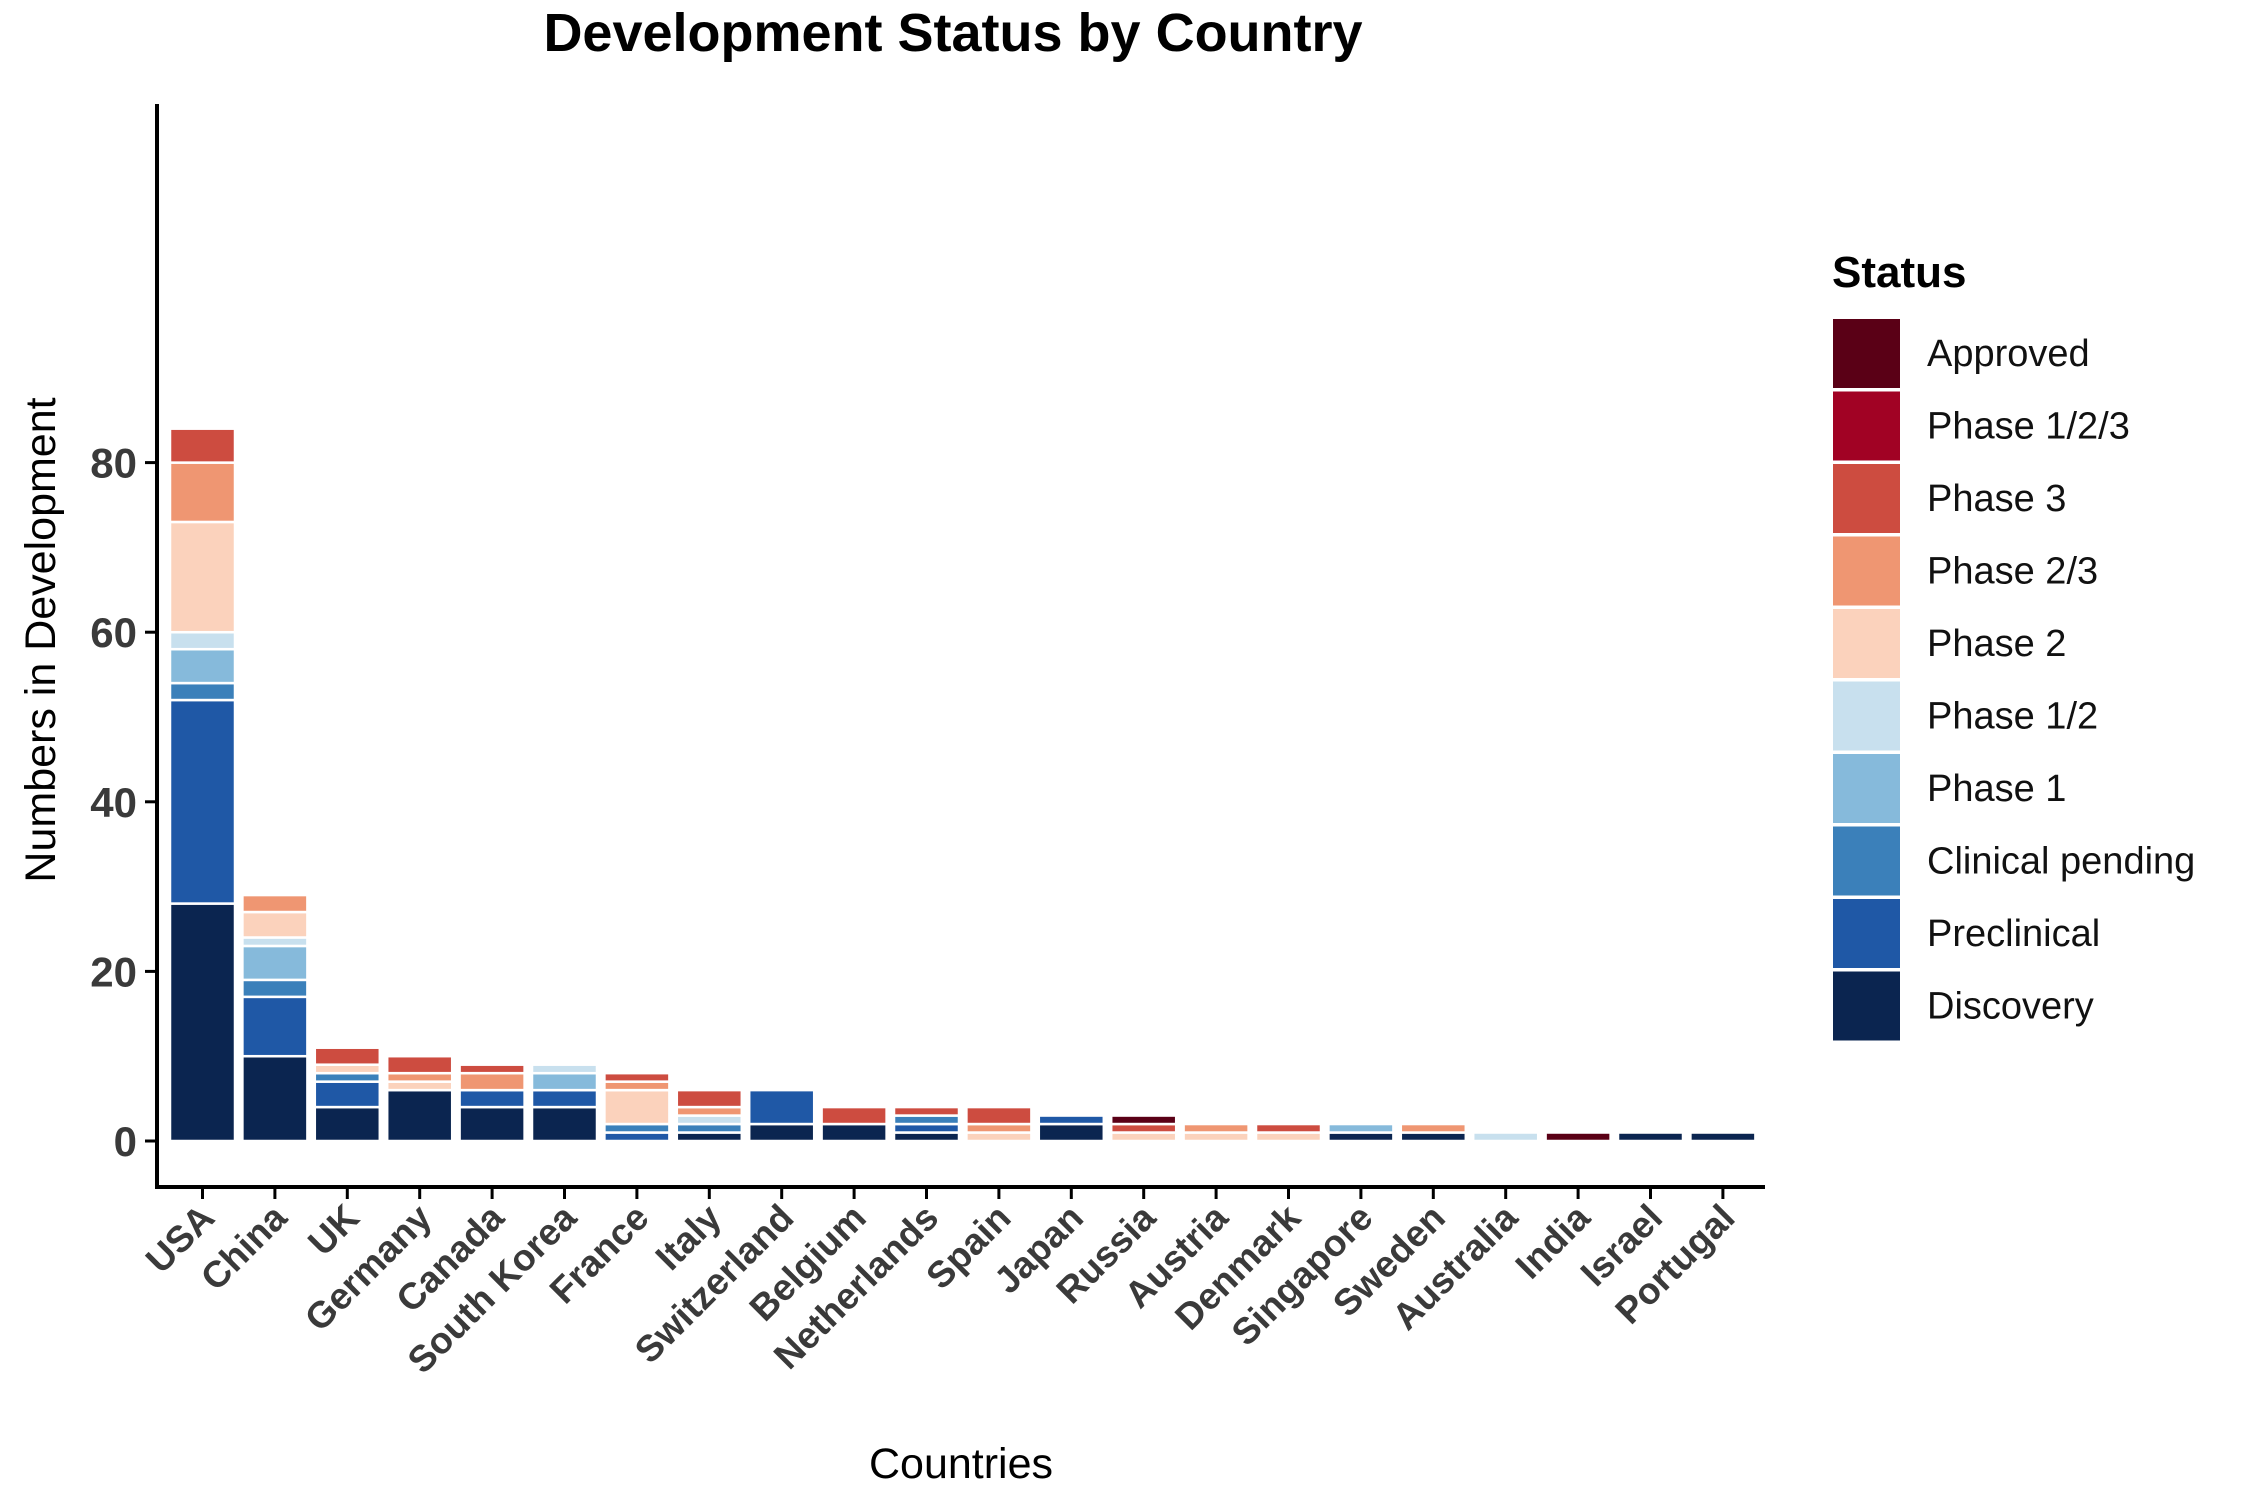  What do you see at coordinates (2010, 1007) in the screenshot?
I see `legend-label-discovery: Discovery` at bounding box center [2010, 1007].